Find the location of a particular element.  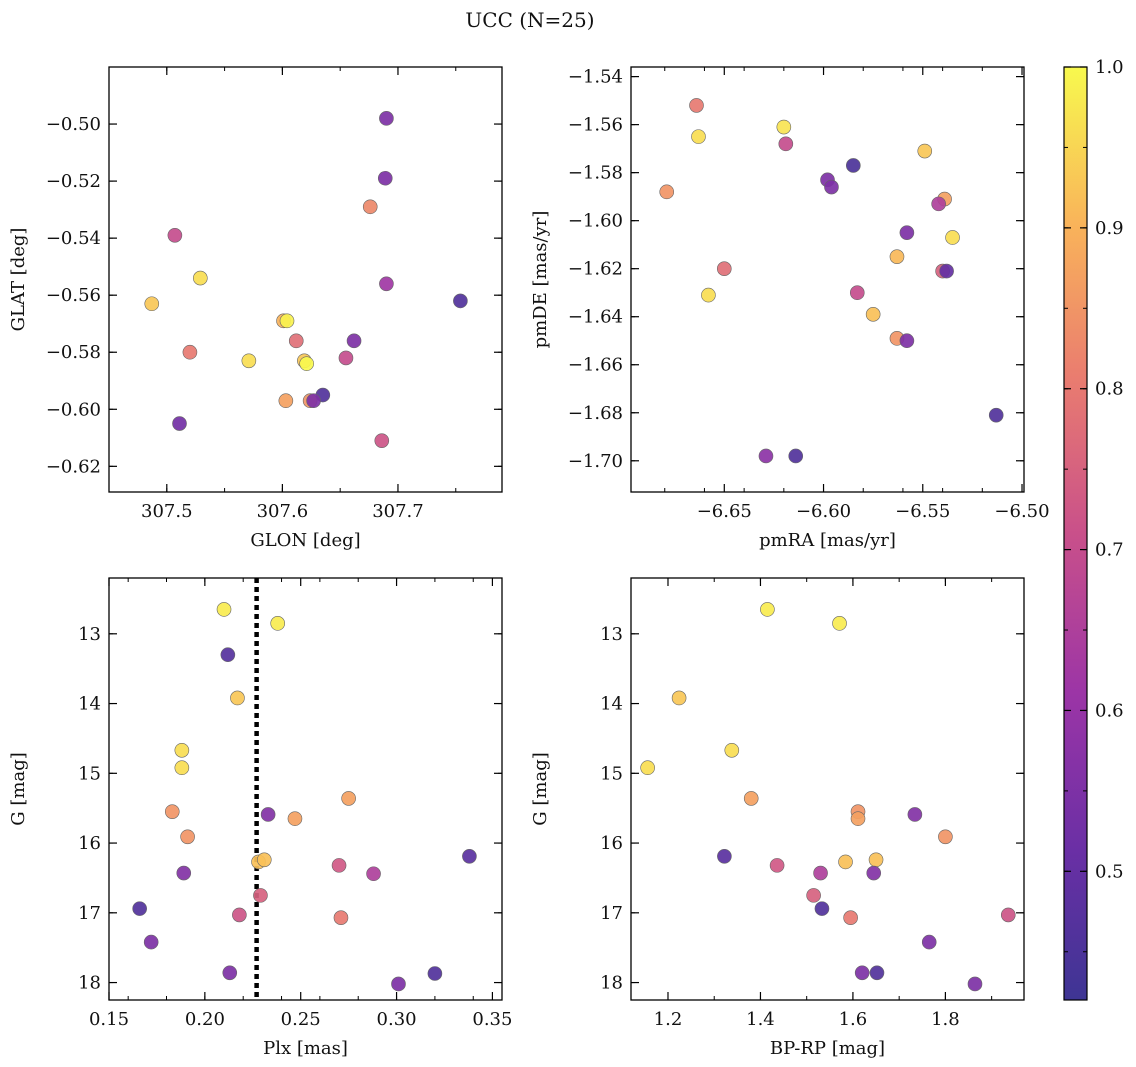

x-tick-label: 307.6 is located at coordinates (283, 511).